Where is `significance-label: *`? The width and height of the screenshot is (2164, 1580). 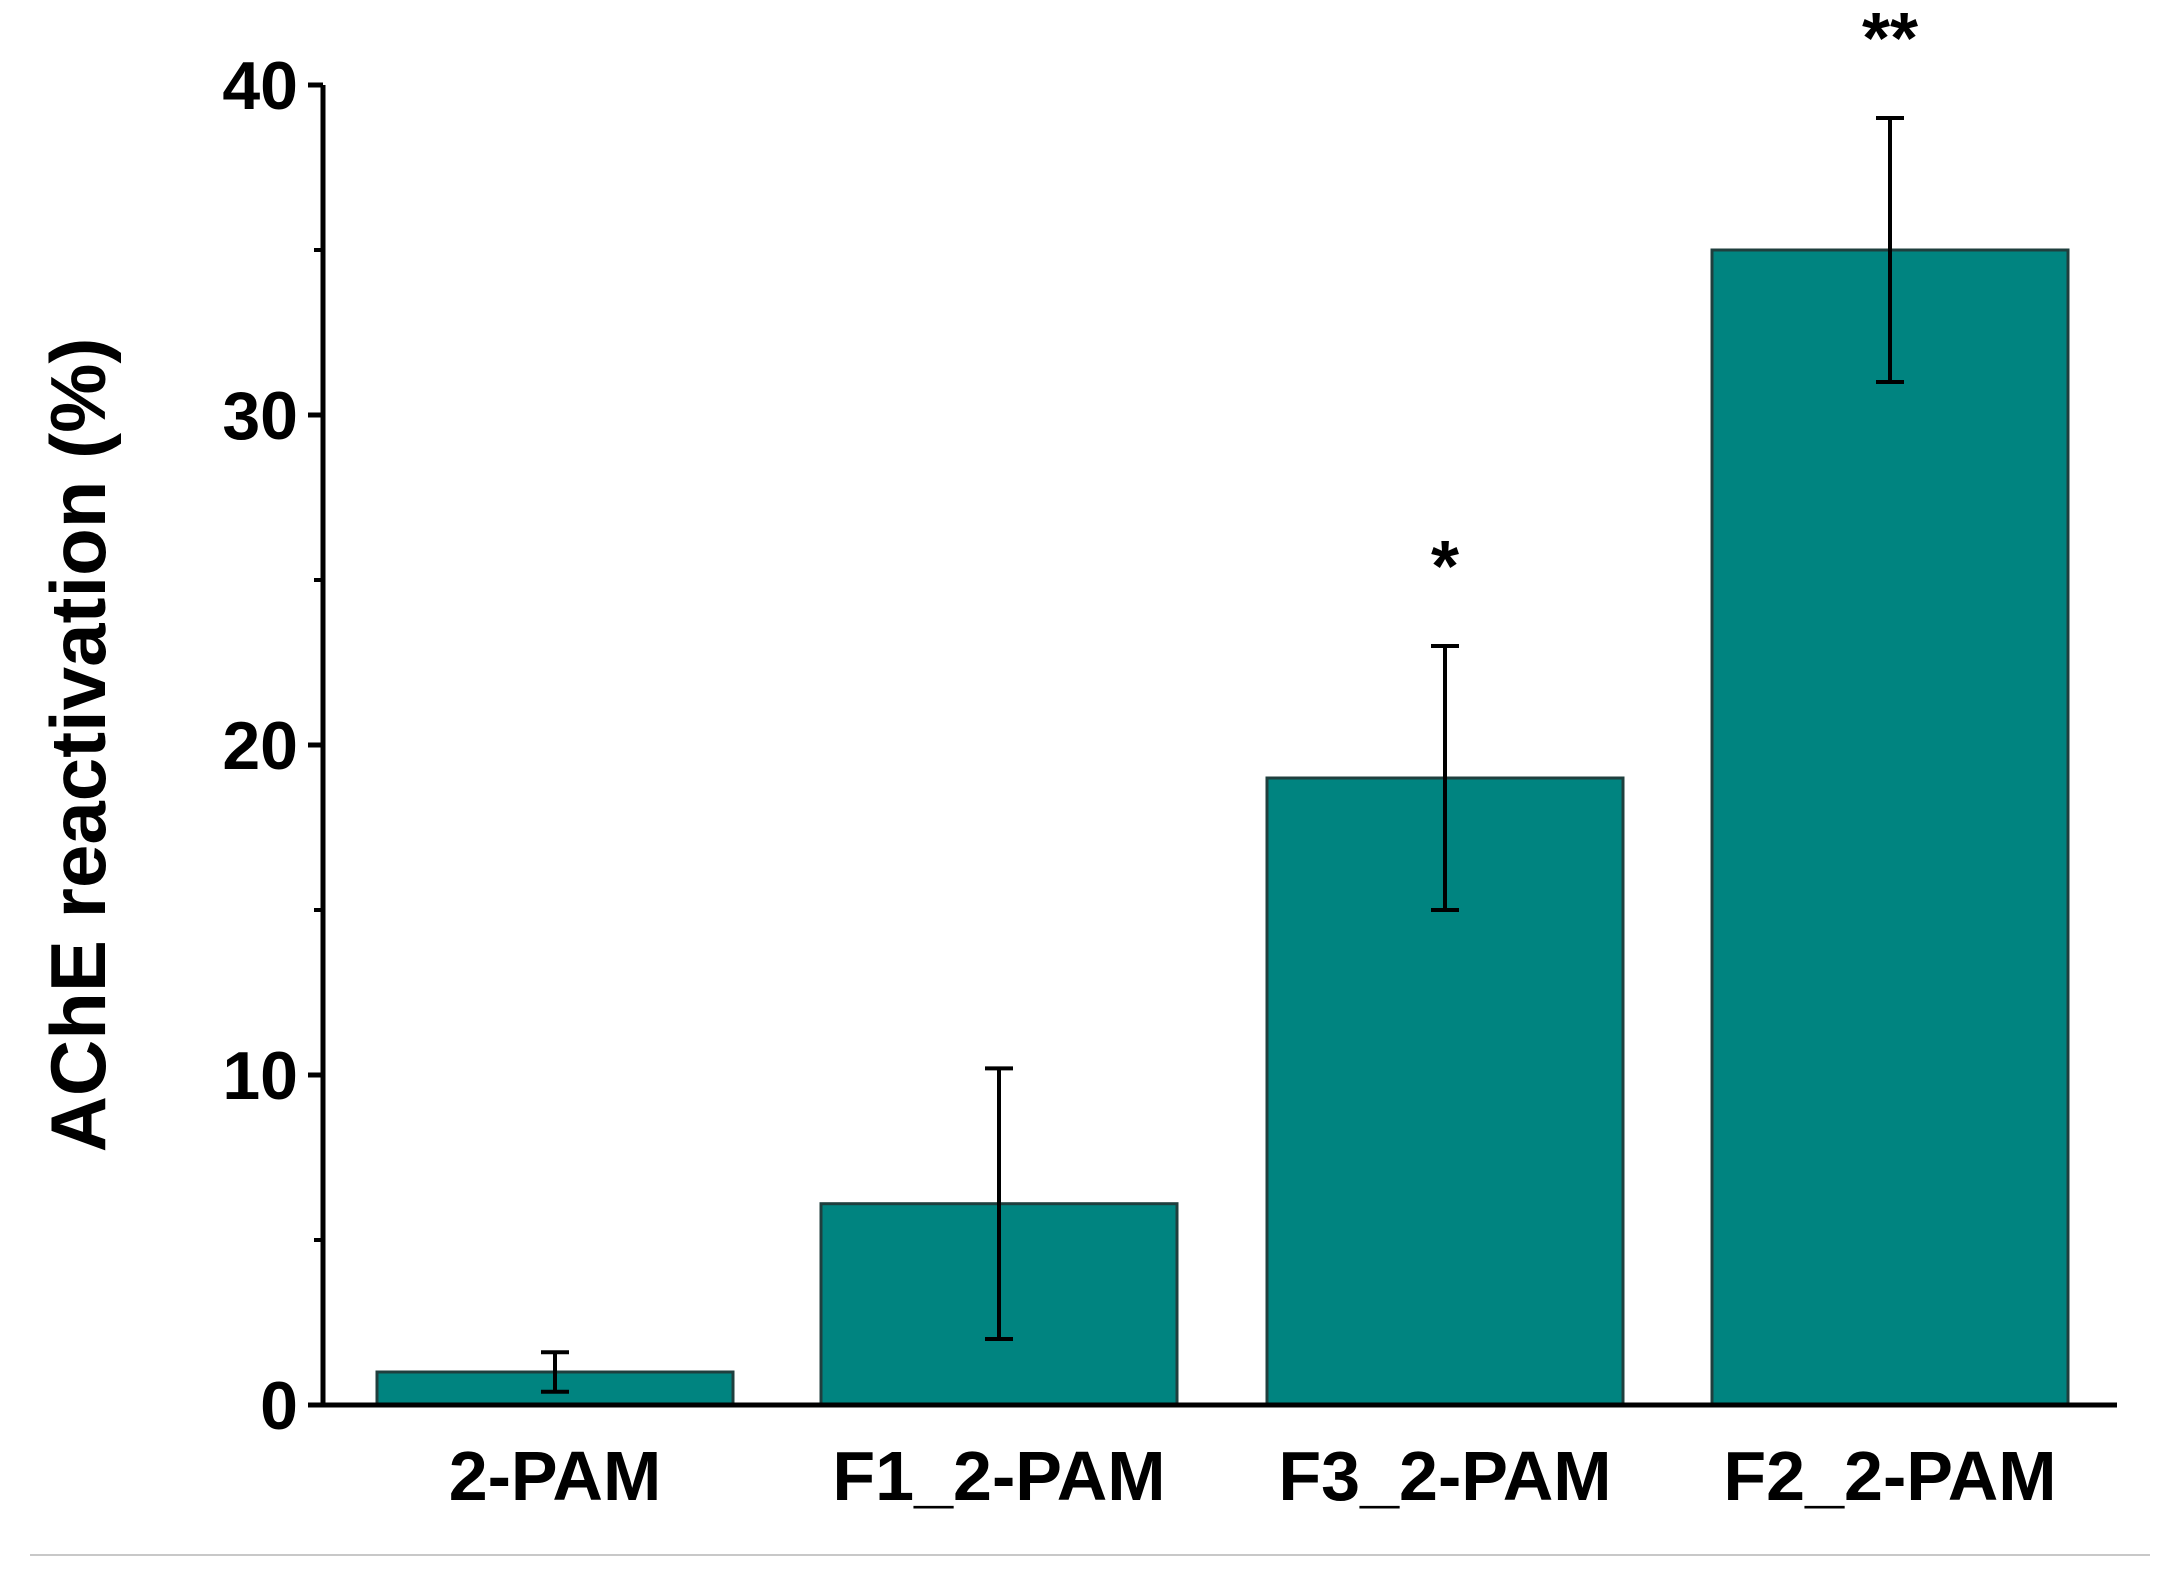
significance-label: * is located at coordinates (1445, 567).